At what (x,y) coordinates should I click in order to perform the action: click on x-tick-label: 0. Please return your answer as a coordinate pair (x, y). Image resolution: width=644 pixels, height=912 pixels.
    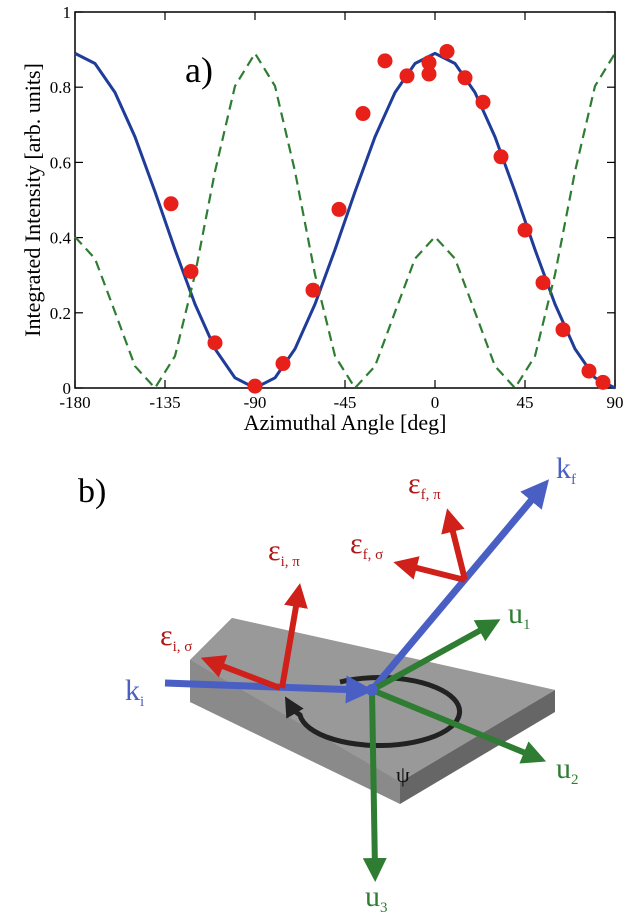
    Looking at the image, I should click on (435, 402).